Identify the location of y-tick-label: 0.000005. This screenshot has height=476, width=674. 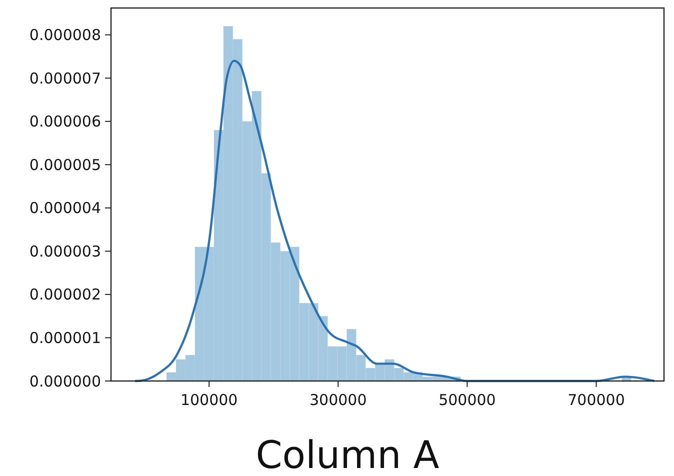
(65, 165).